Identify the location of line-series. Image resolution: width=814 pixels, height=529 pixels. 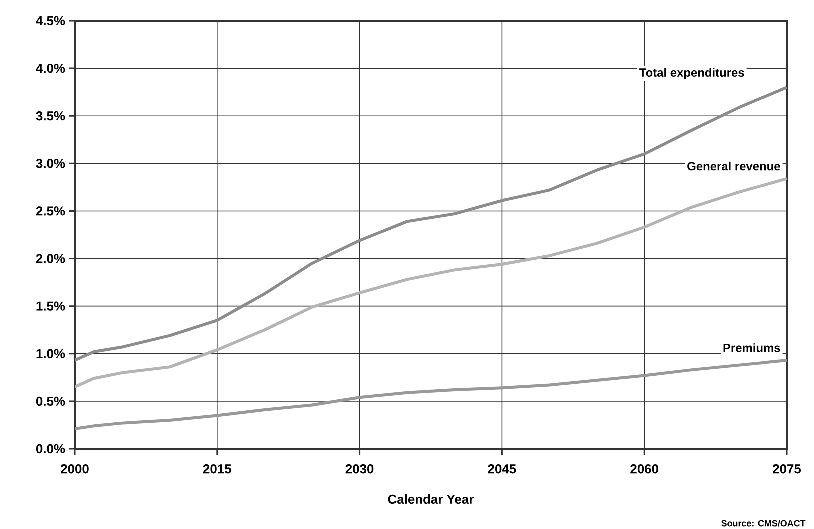
(431, 395).